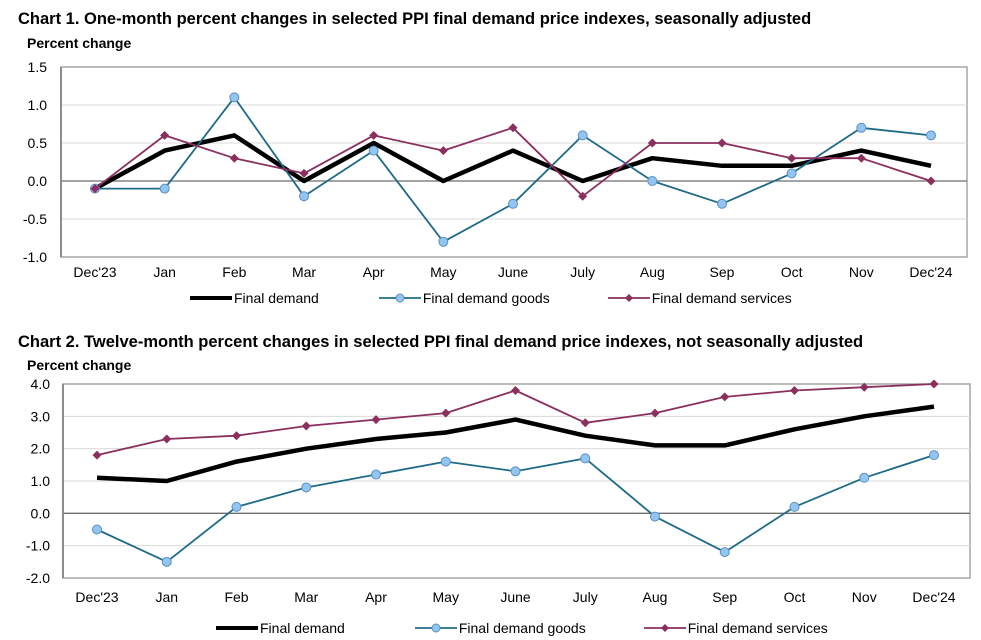 The width and height of the screenshot is (981, 640). What do you see at coordinates (41, 384) in the screenshot?
I see `chart-2-y-tick-label: 4.0` at bounding box center [41, 384].